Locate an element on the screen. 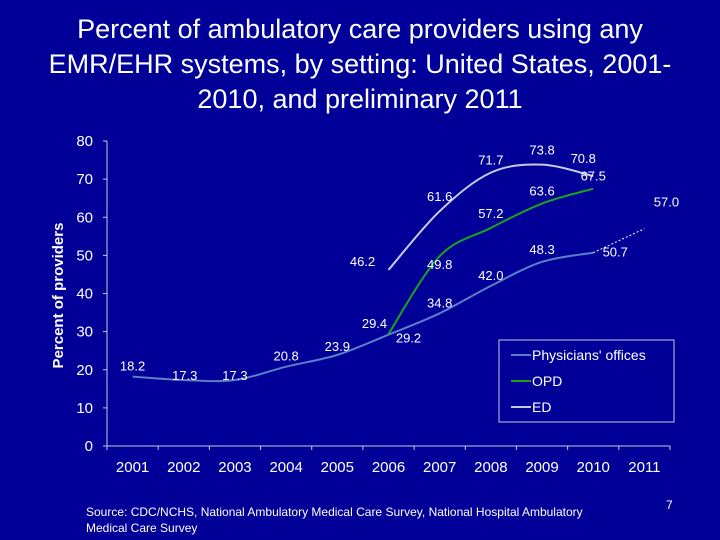  y-tick-label: 0 is located at coordinates (89, 446).